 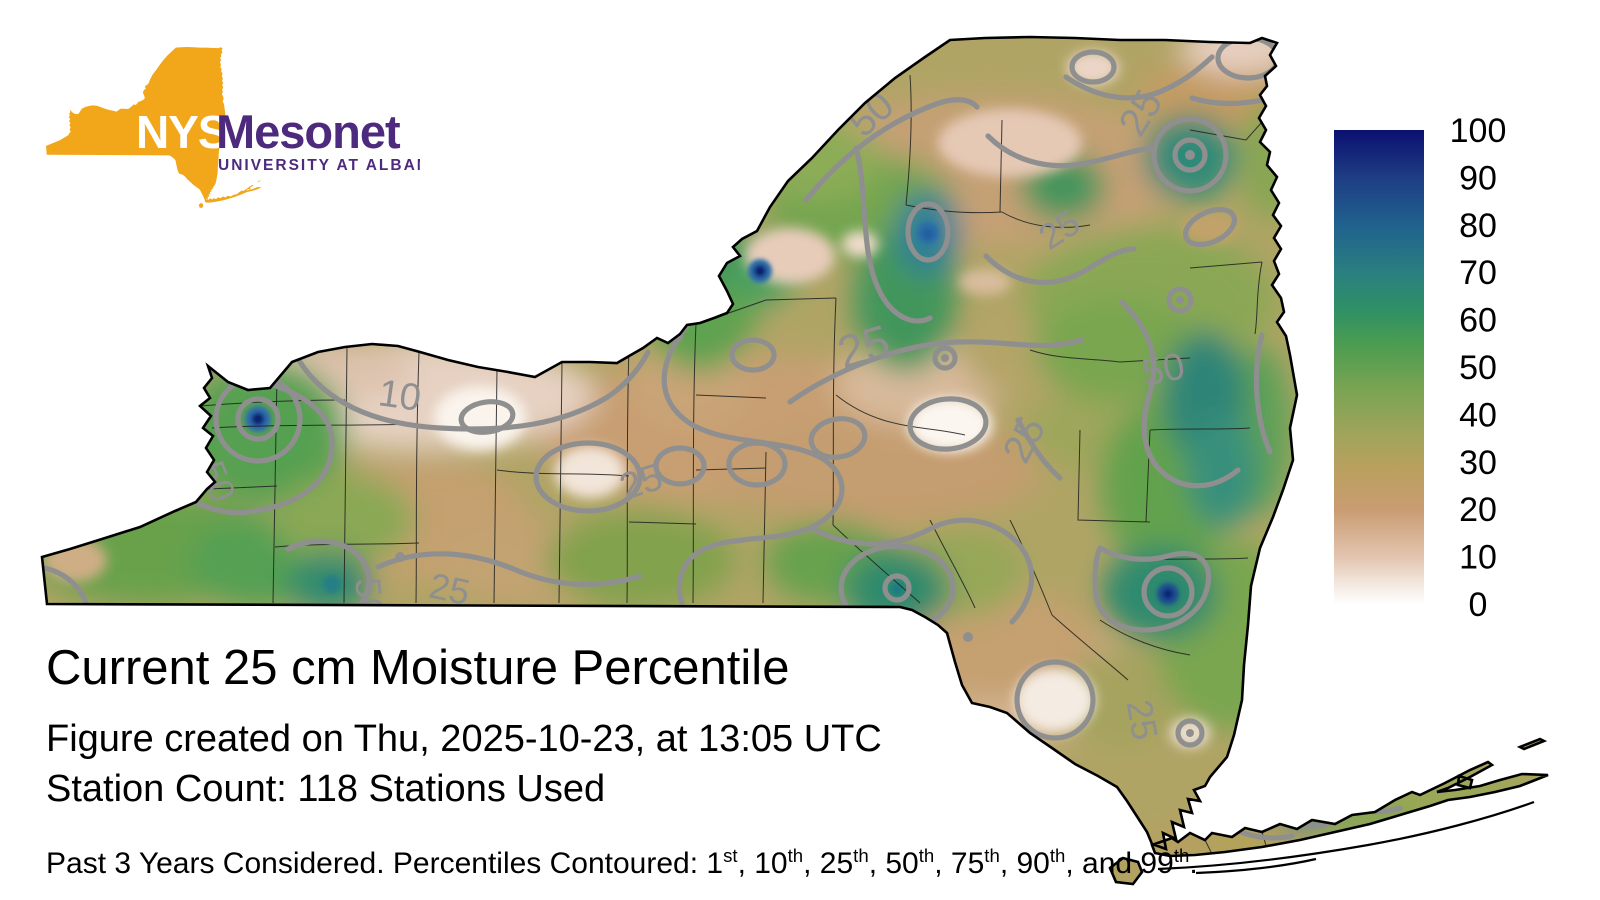 What do you see at coordinates (1478, 558) in the screenshot?
I see `colorbar-tick: 10` at bounding box center [1478, 558].